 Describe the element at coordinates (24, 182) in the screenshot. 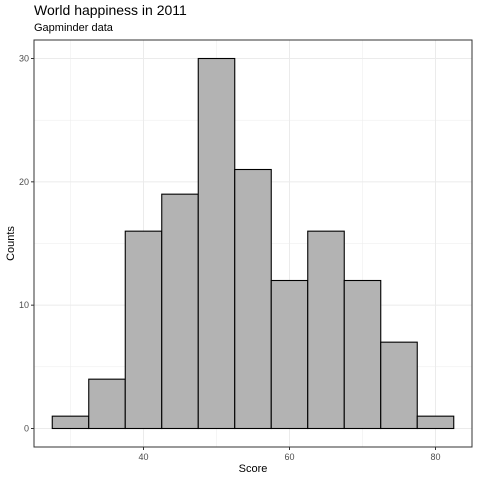

I see `y-tick-label: 20` at that location.